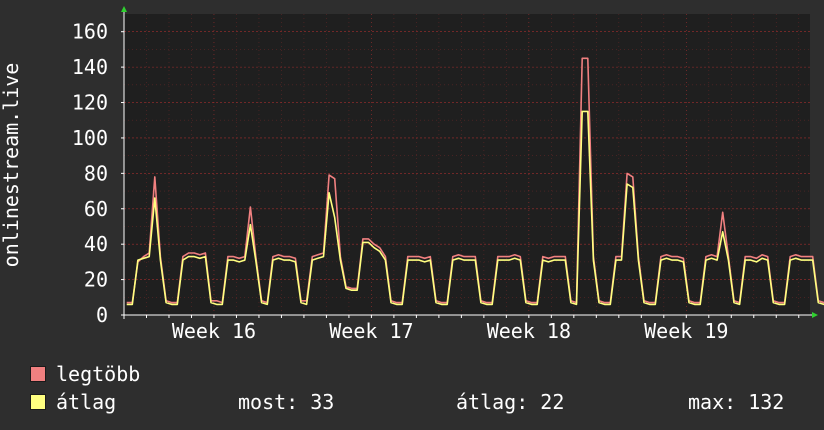 The width and height of the screenshot is (824, 430). I want to click on y-tick-label: 160, so click(90, 32).